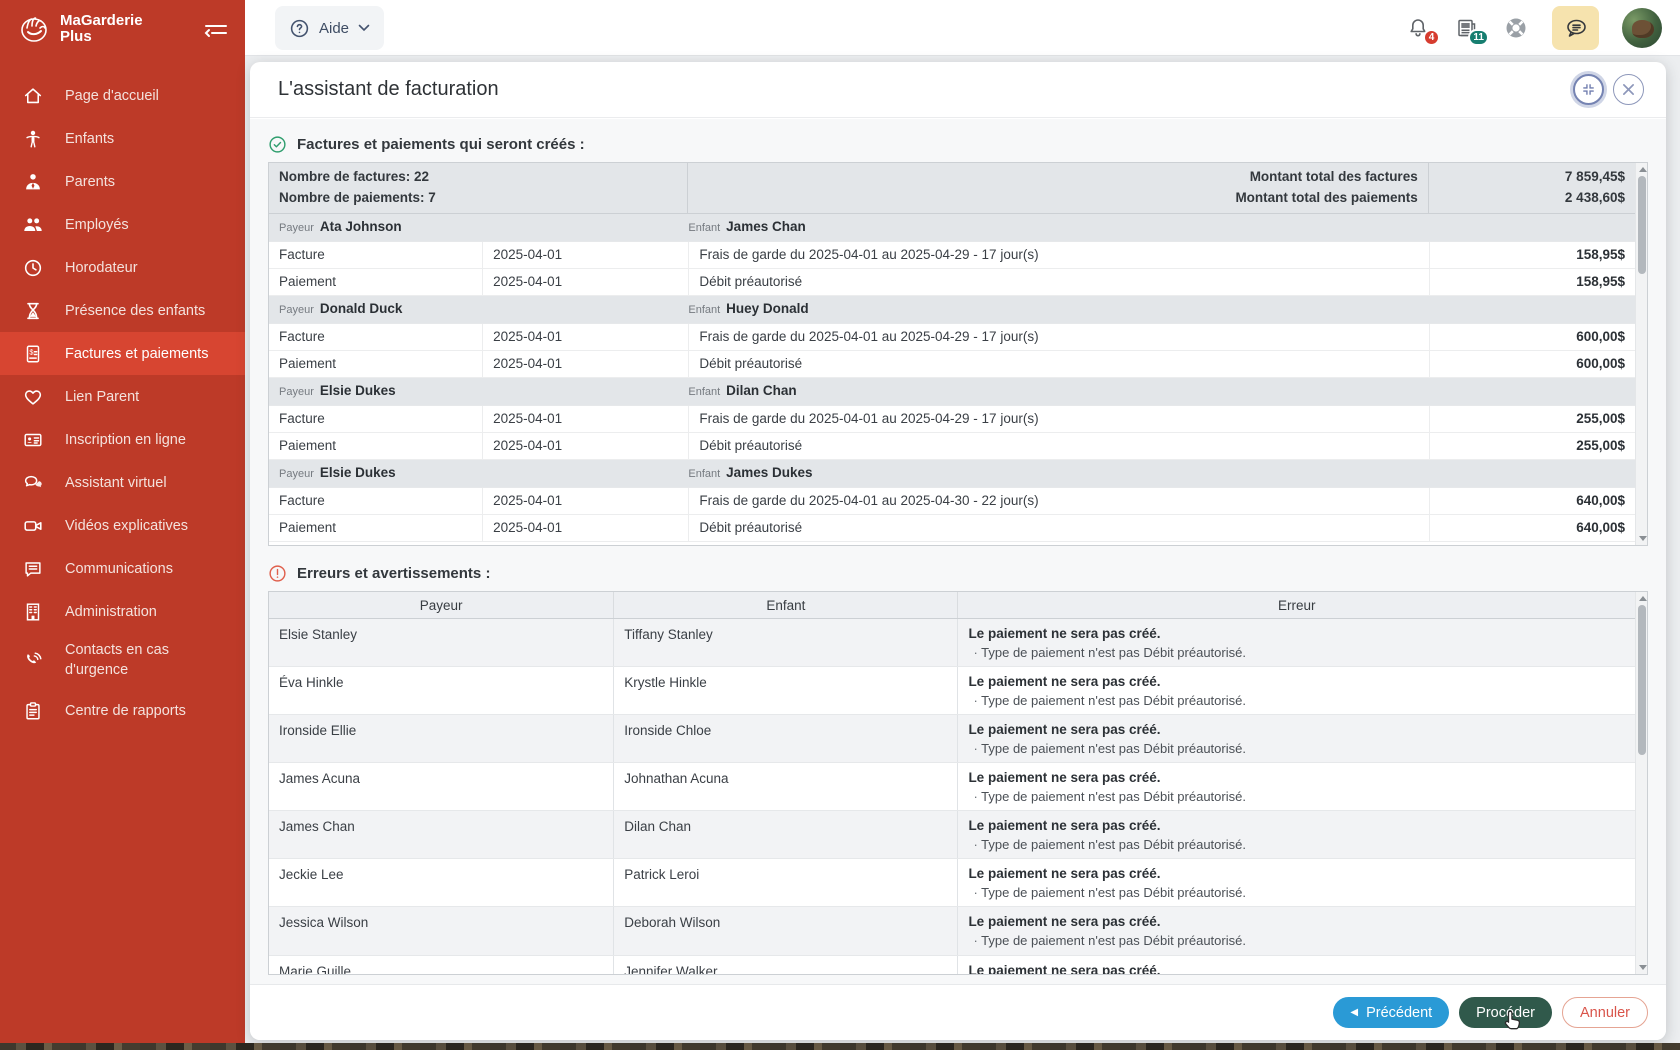 The image size is (1680, 1050). What do you see at coordinates (122, 439) in the screenshot?
I see `sidebar-item-inscription: Inscription en ligne` at bounding box center [122, 439].